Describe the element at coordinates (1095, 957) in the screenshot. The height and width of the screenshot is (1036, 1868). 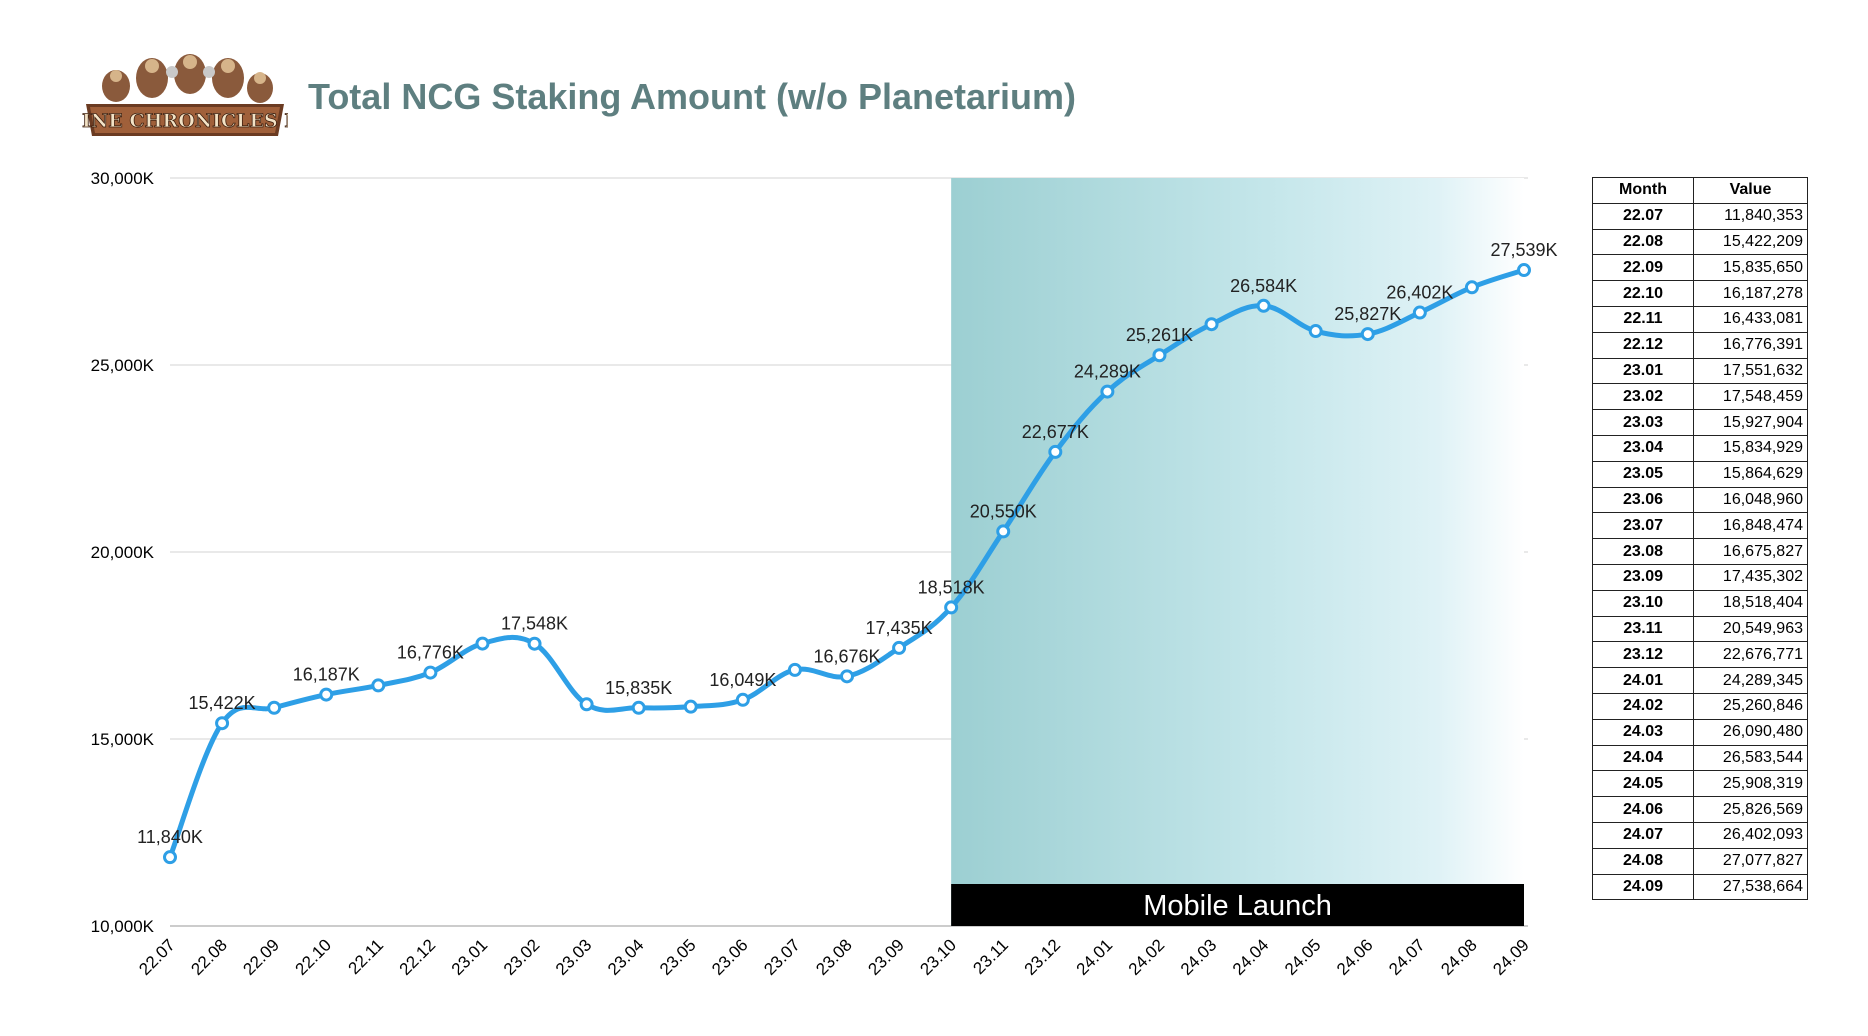
I see `x-tick-label: 24.01` at that location.